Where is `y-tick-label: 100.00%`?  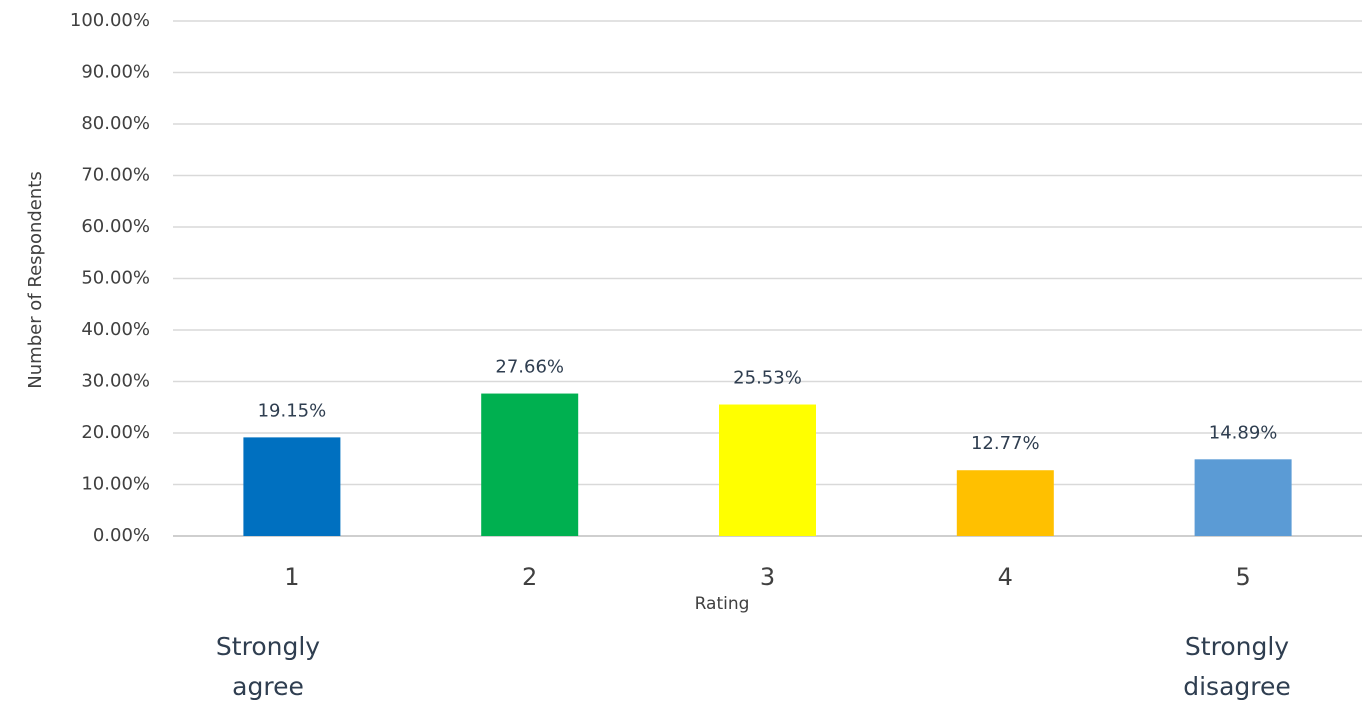 y-tick-label: 100.00% is located at coordinates (110, 20).